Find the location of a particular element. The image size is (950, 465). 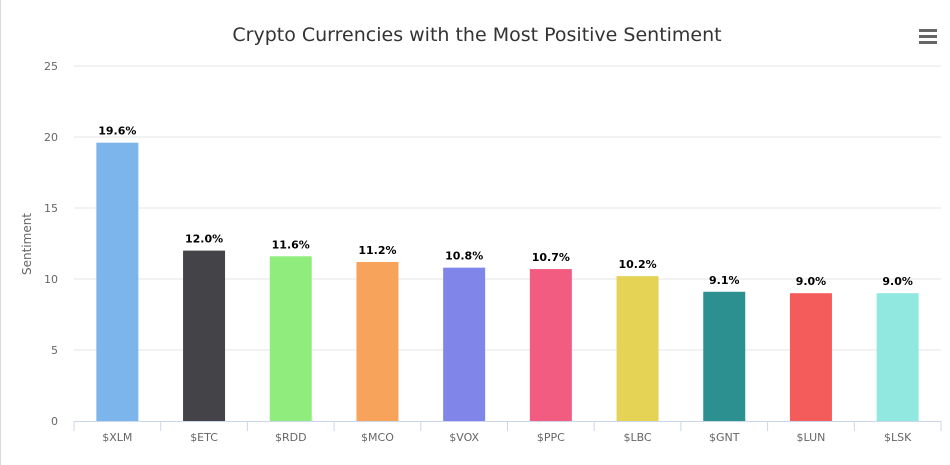

y-tick-label: 10 is located at coordinates (51, 279).